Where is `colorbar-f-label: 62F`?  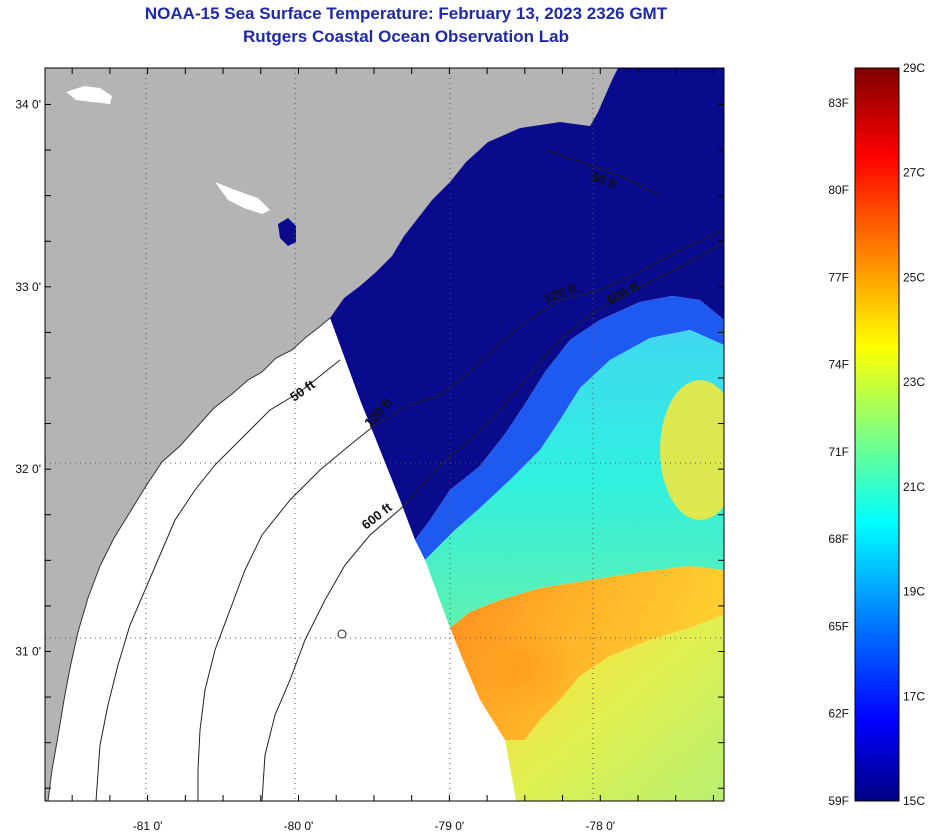 colorbar-f-label: 62F is located at coordinates (838, 714).